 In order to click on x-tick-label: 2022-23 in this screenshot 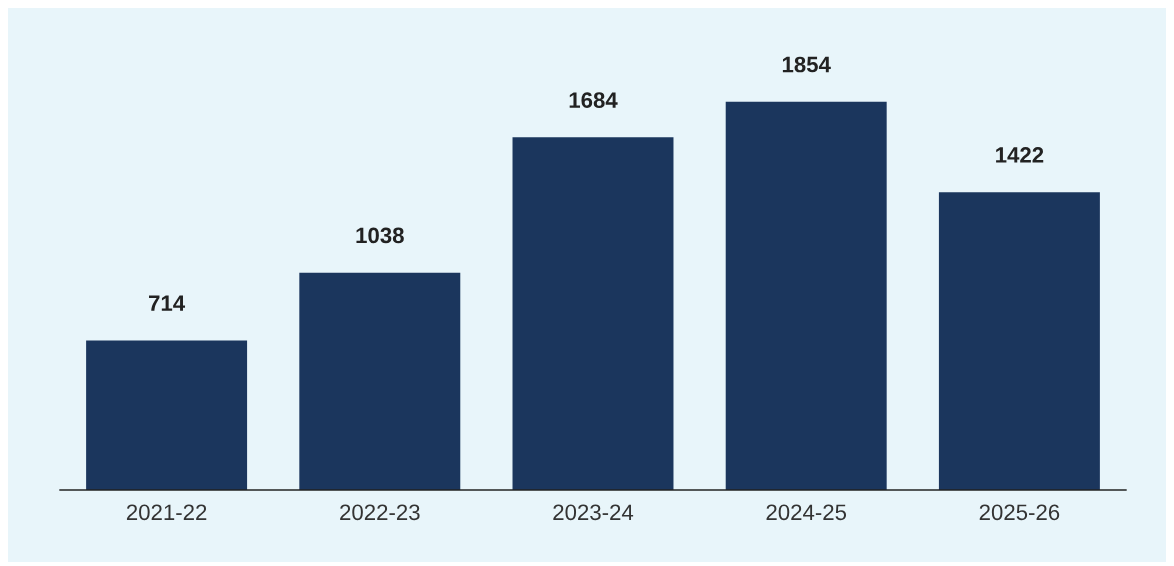, I will do `click(380, 512)`.